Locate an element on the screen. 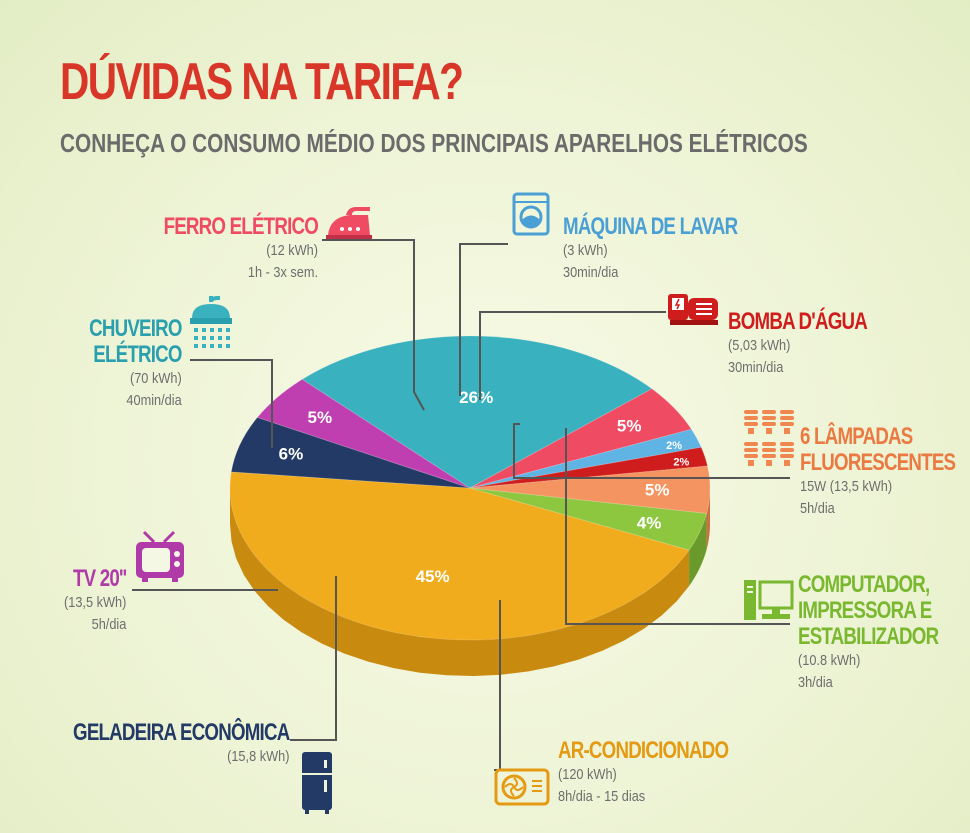 This screenshot has height=833, width=970. pie-slice-geladeira-econ-mica is located at coordinates (350, 452).